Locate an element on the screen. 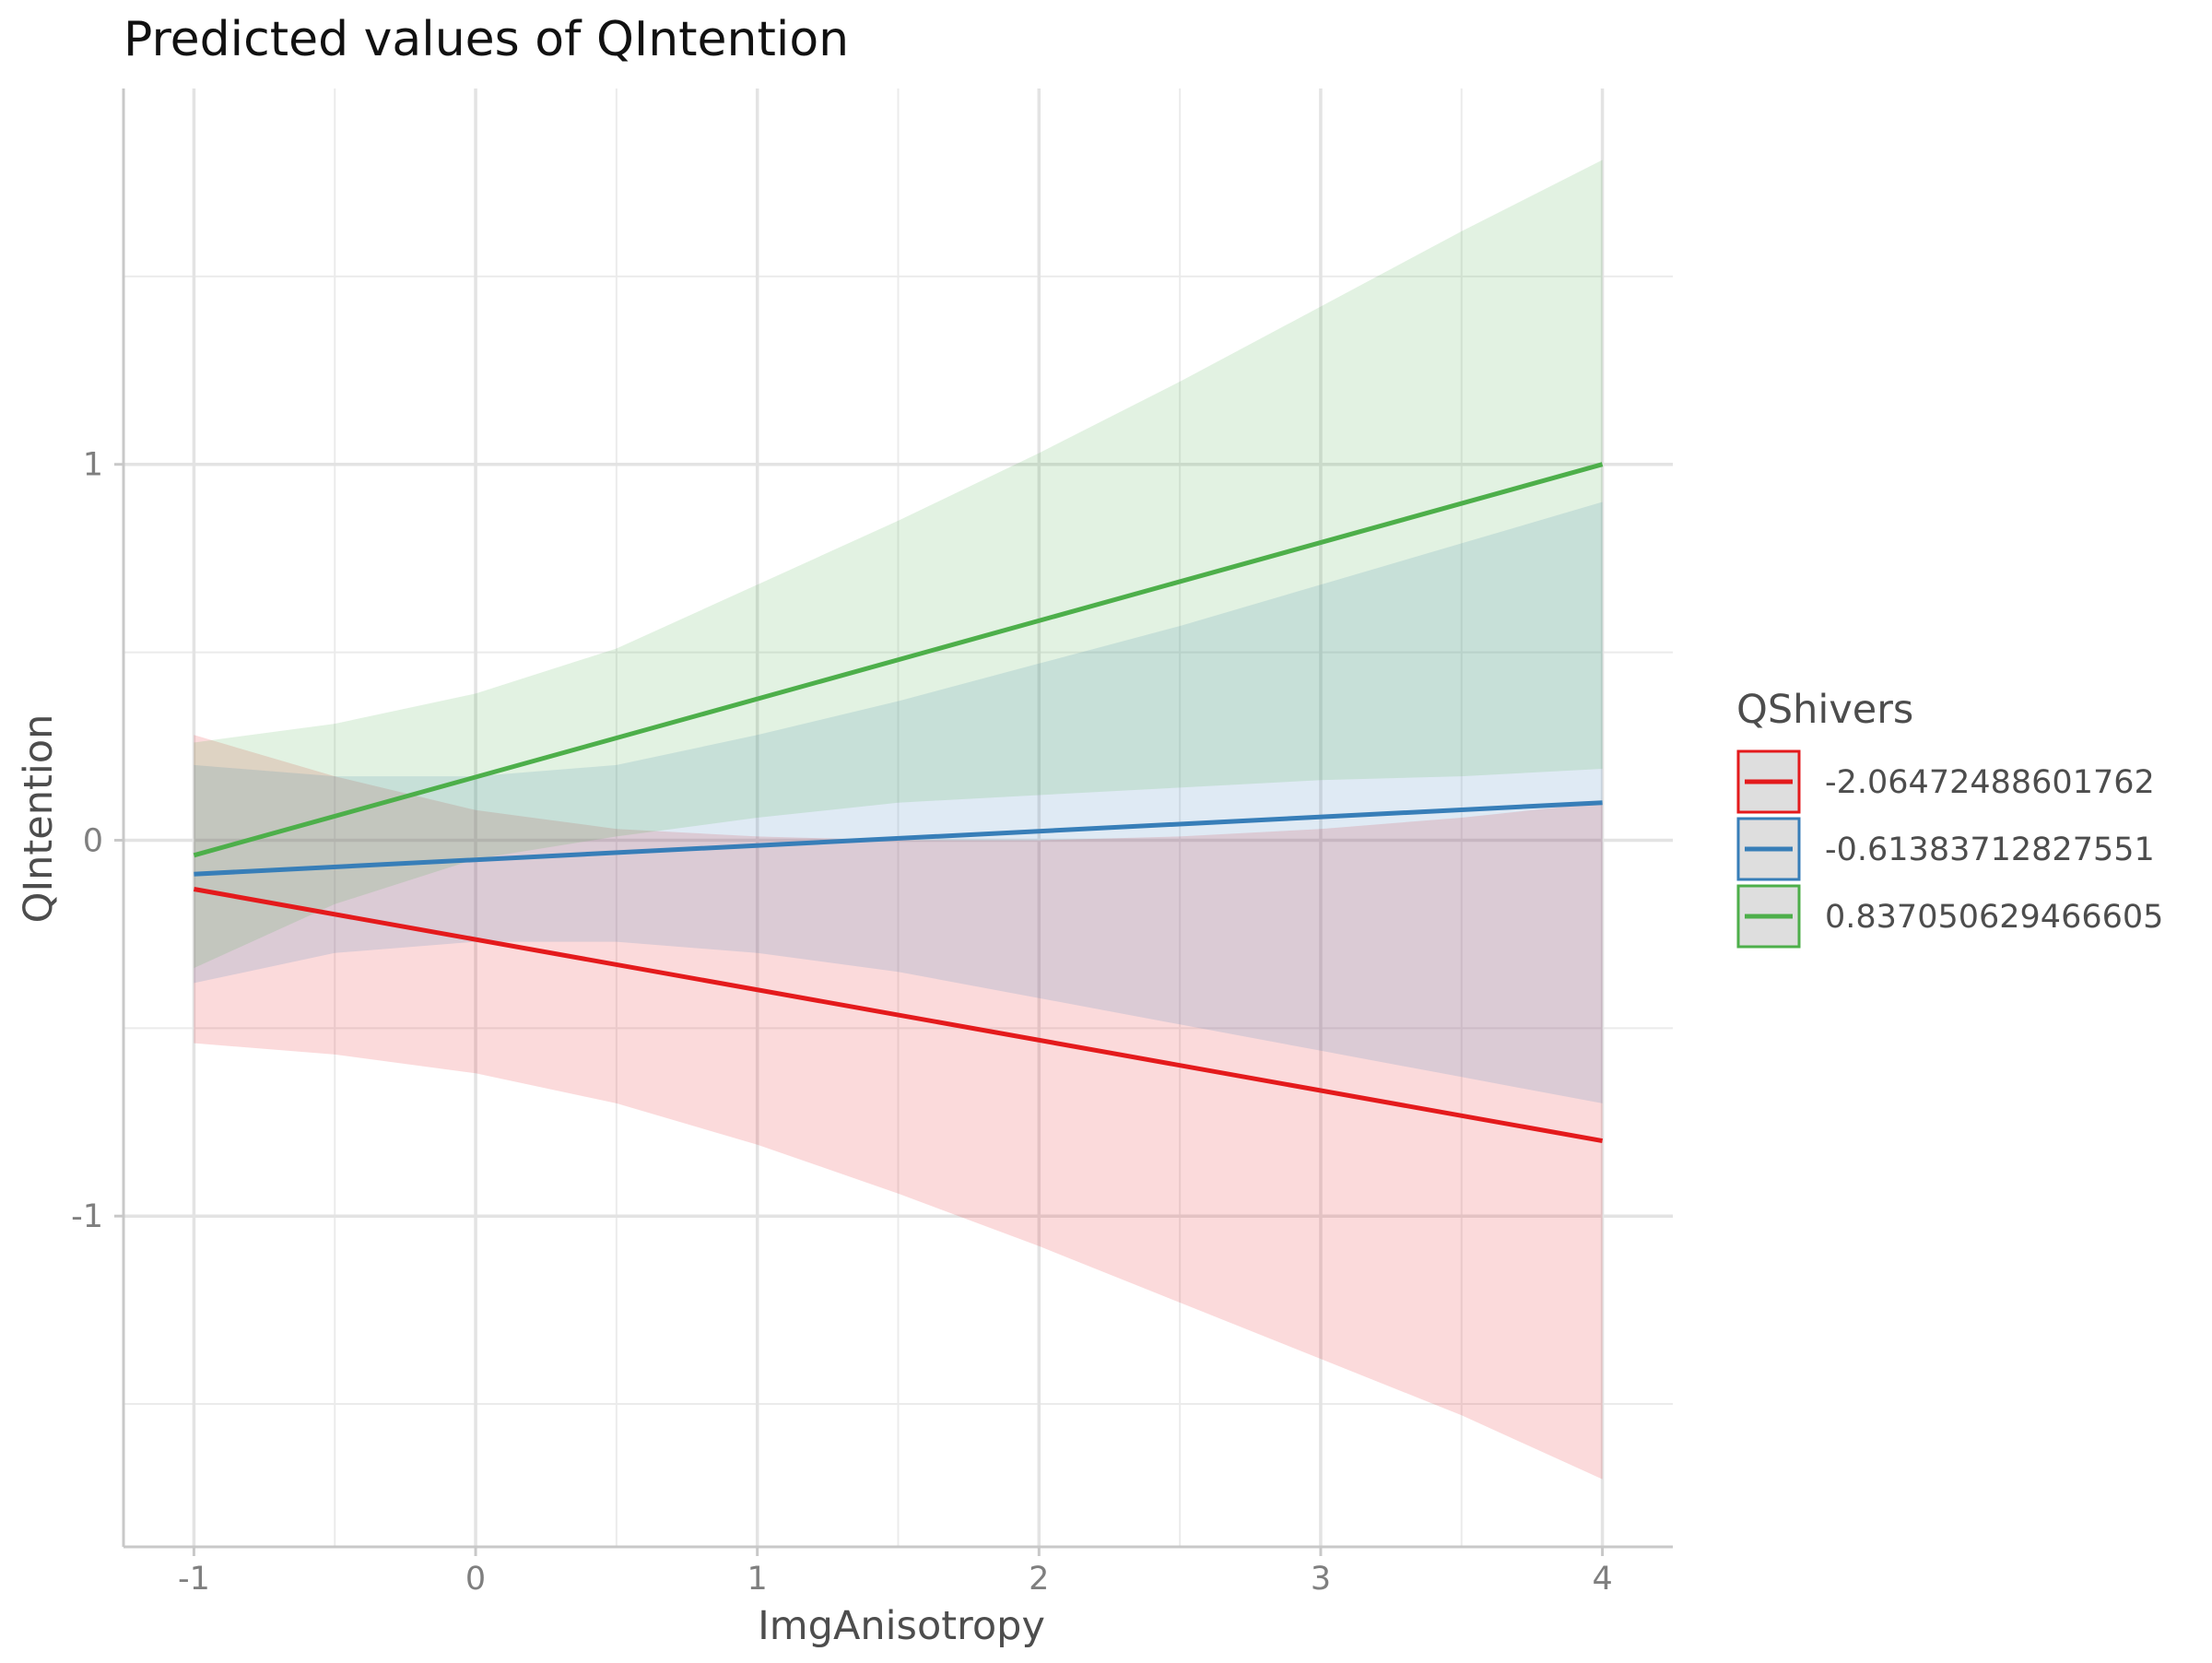  y-tick-label: -1 is located at coordinates (87, 1216).